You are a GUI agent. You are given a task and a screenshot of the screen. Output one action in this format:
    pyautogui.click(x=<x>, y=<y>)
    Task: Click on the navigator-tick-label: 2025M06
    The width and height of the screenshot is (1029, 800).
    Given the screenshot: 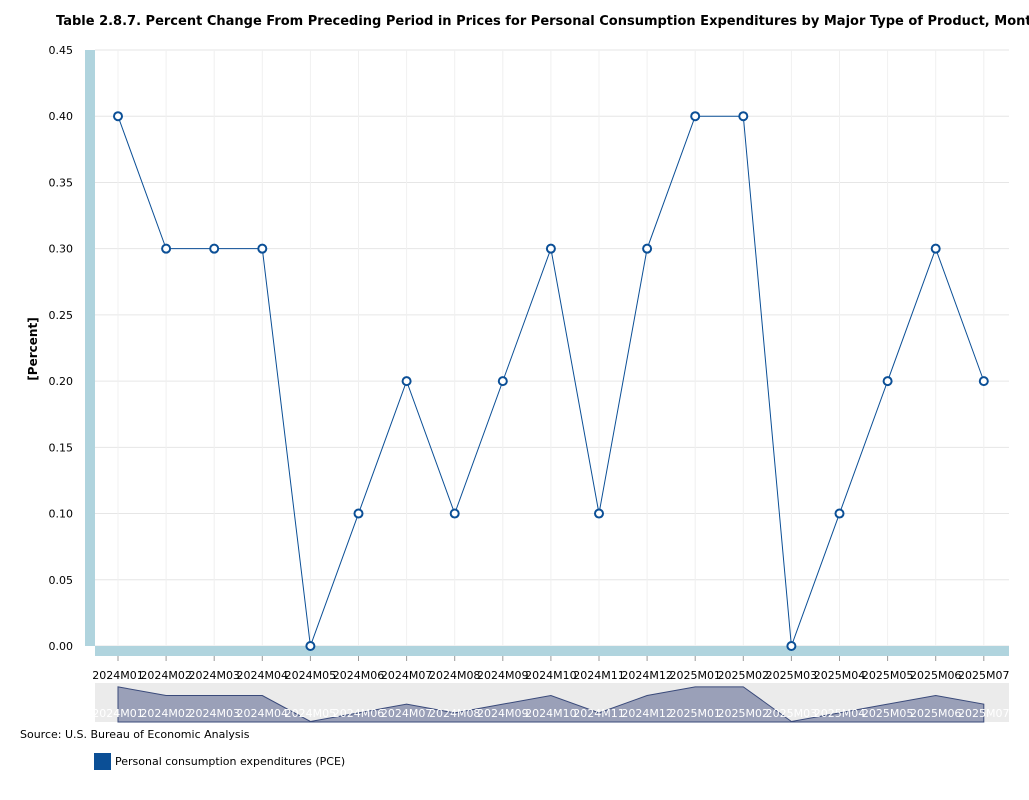 What is the action you would take?
    pyautogui.click(x=935, y=713)
    